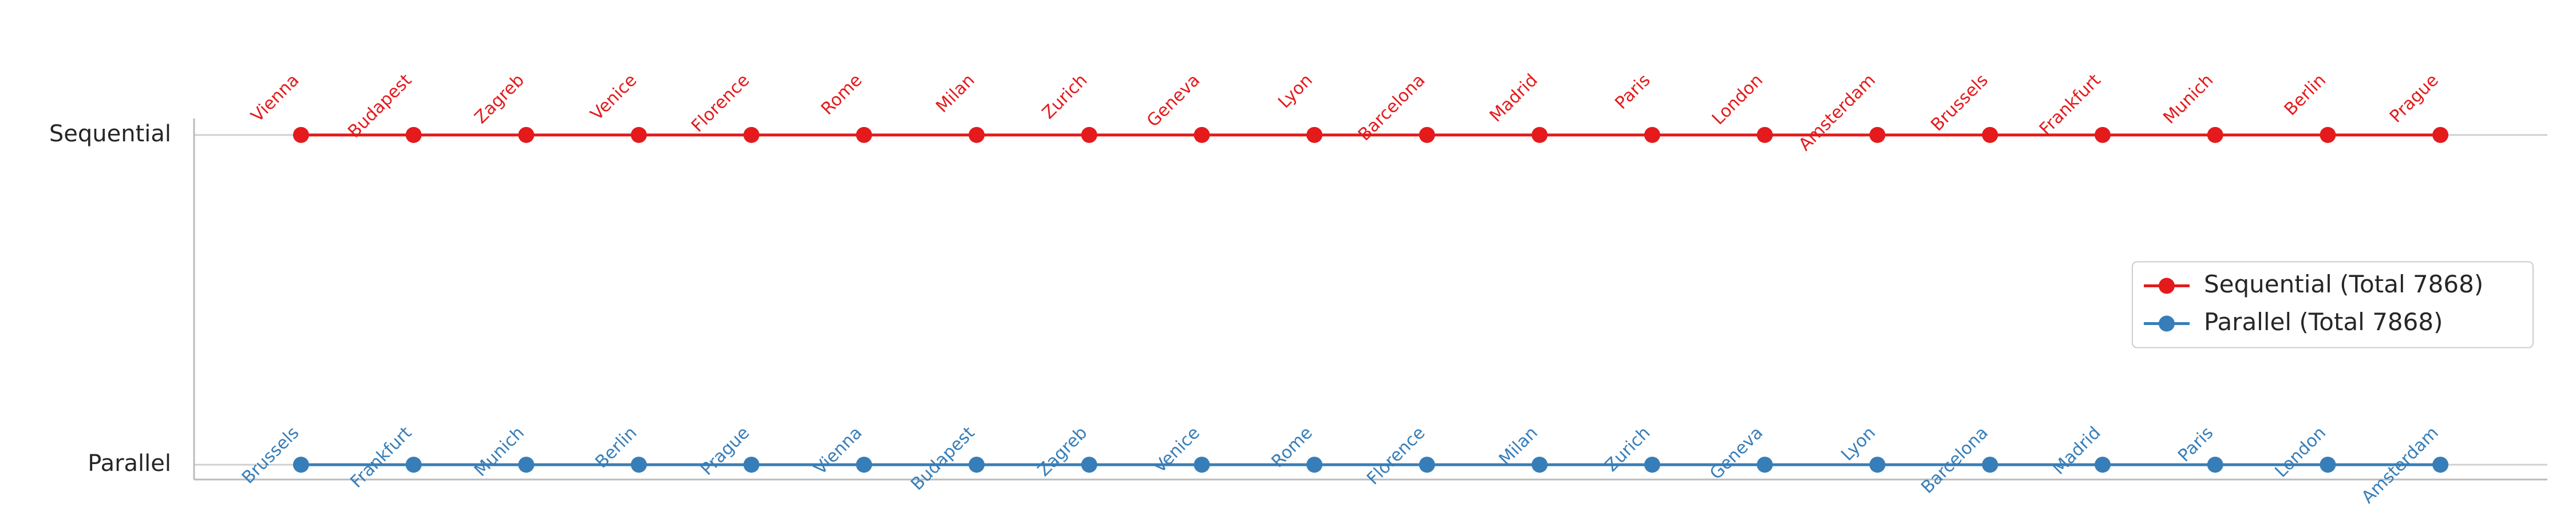 The height and width of the screenshot is (515, 2576). What do you see at coordinates (1295, 91) in the screenshot?
I see `point-label: Lyon` at bounding box center [1295, 91].